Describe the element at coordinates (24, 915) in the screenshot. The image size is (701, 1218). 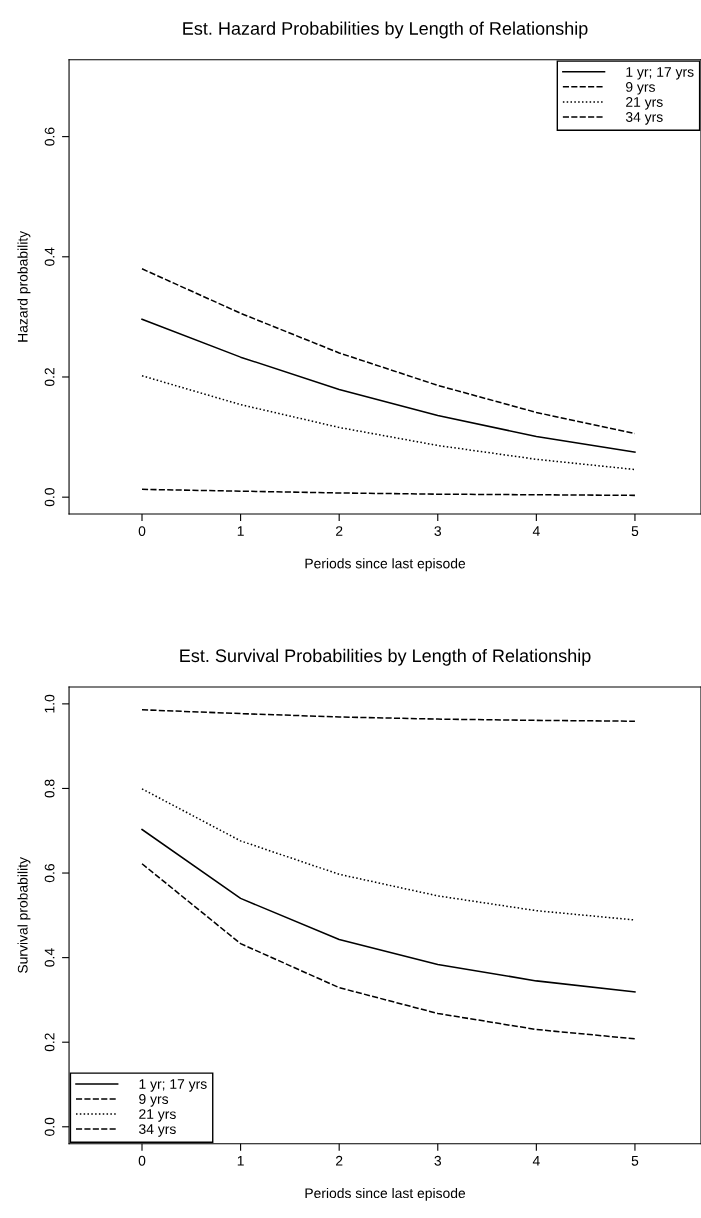
I see `y-axis-title: Survival probability` at that location.